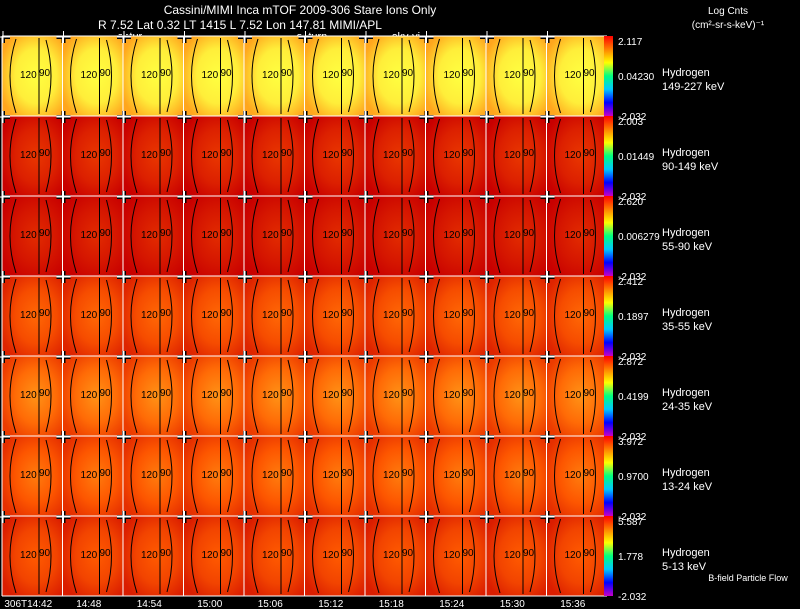 The width and height of the screenshot is (800, 609). I want to click on species-label: Hydrogen, so click(686, 153).